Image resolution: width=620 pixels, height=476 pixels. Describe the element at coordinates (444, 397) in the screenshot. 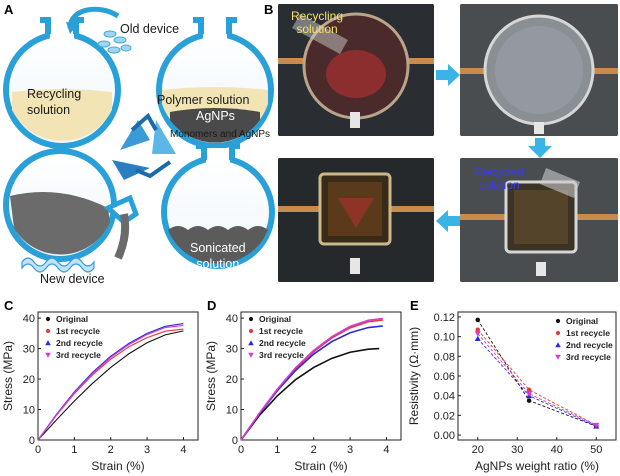

I see `y-tick-label: 0.04` at that location.